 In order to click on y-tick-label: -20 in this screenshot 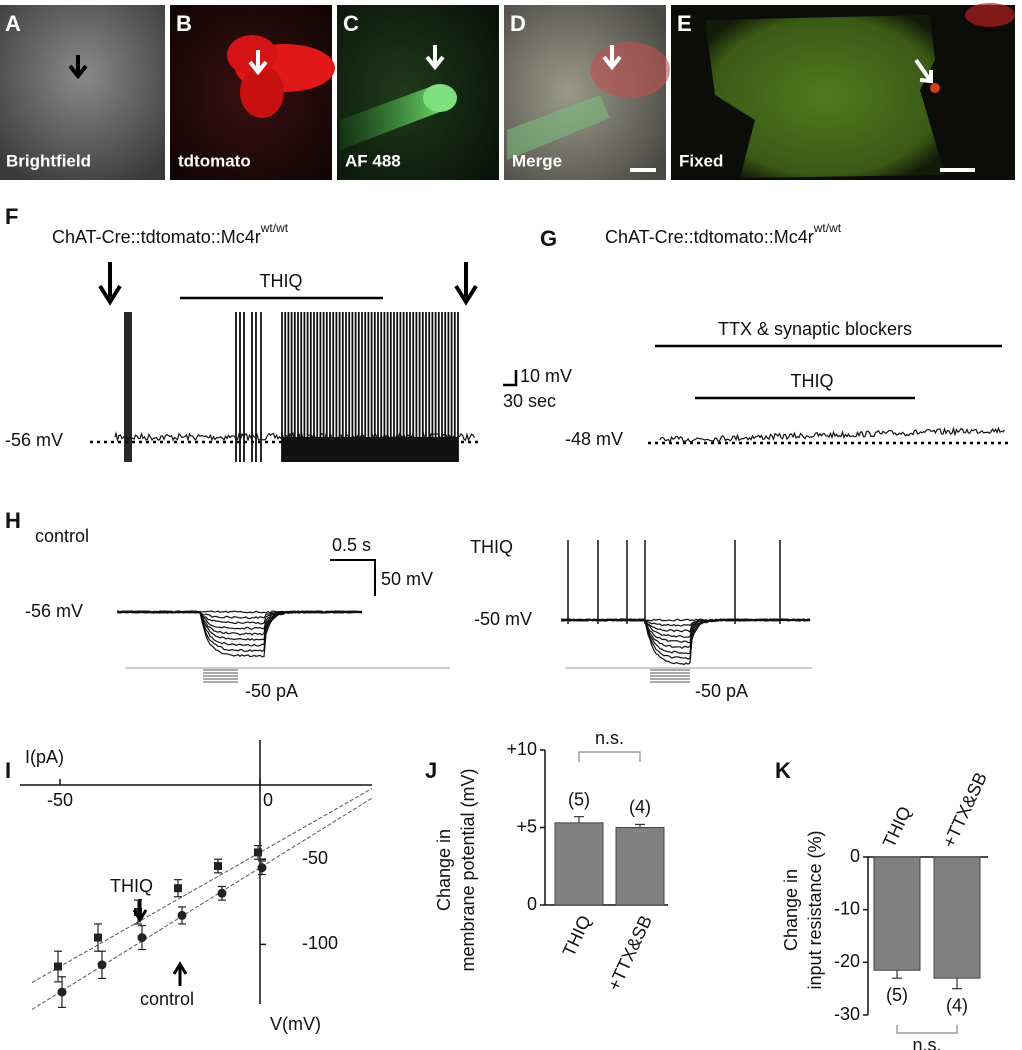, I will do `click(847, 961)`.